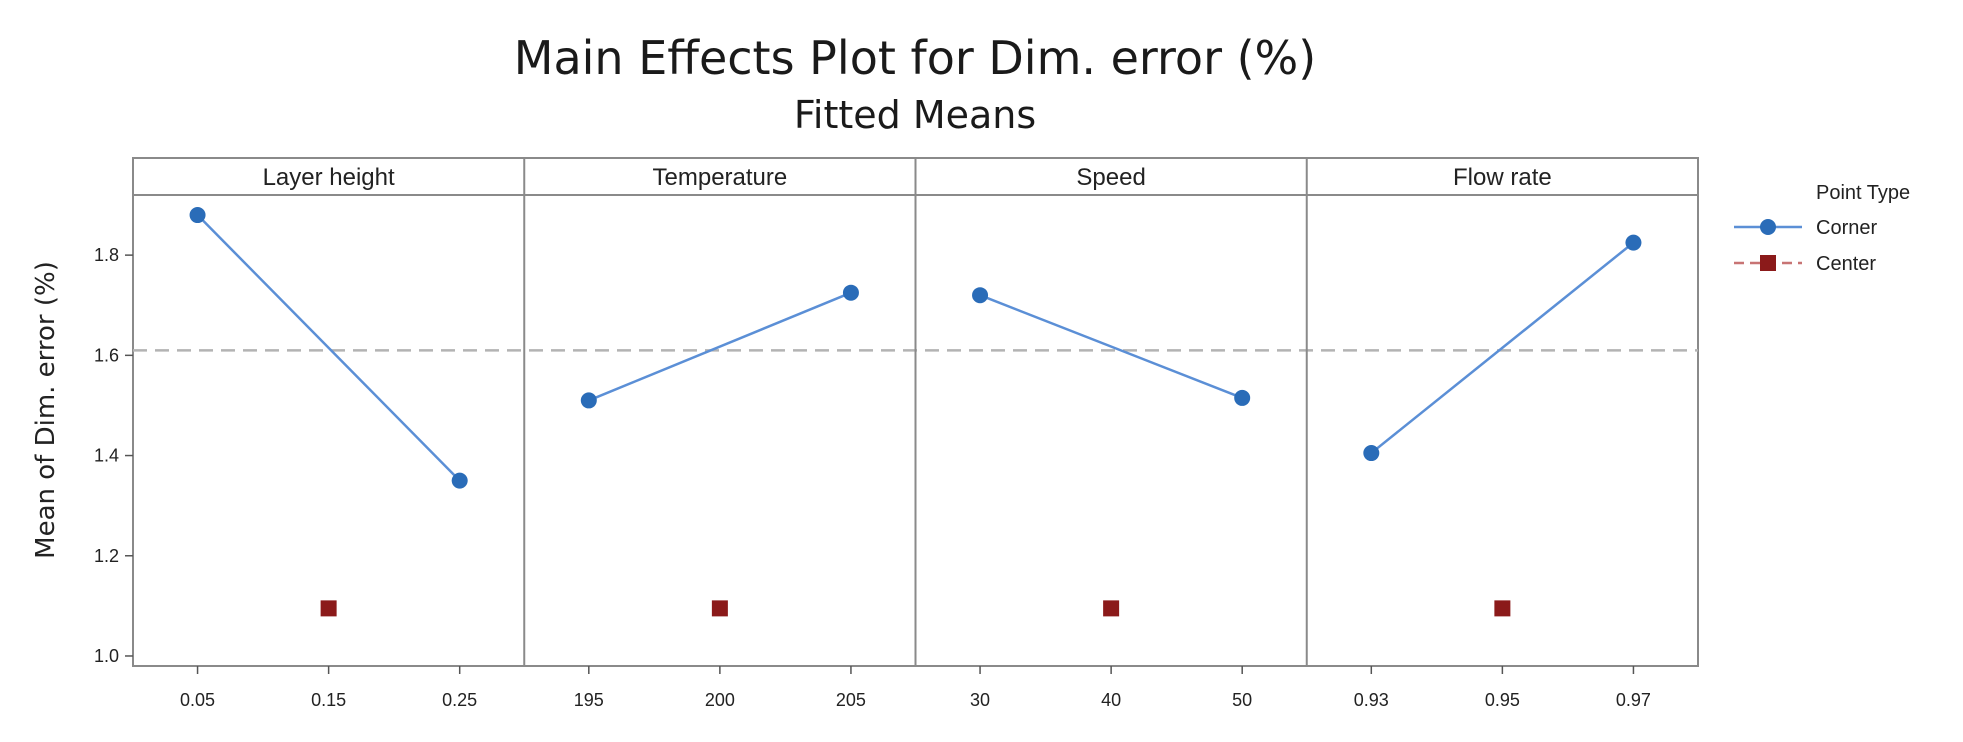  What do you see at coordinates (46, 410) in the screenshot?
I see `y-axis-label: Mean of Dim. error (%)` at bounding box center [46, 410].